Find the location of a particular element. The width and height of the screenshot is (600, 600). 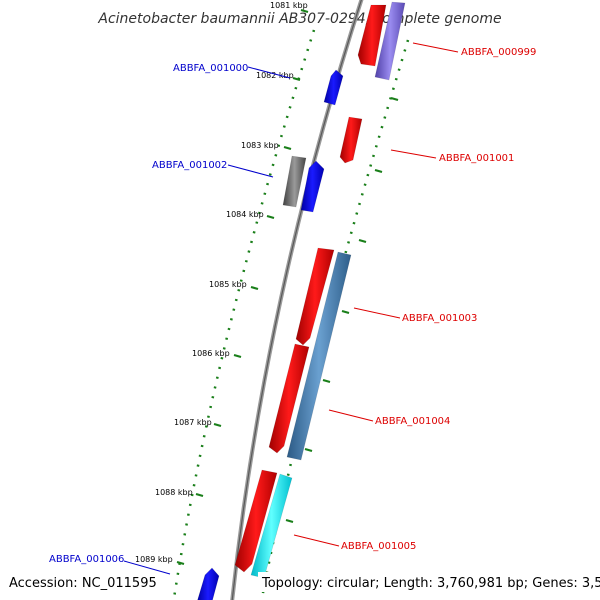

outer-tick-marks is located at coordinates (342, 310).